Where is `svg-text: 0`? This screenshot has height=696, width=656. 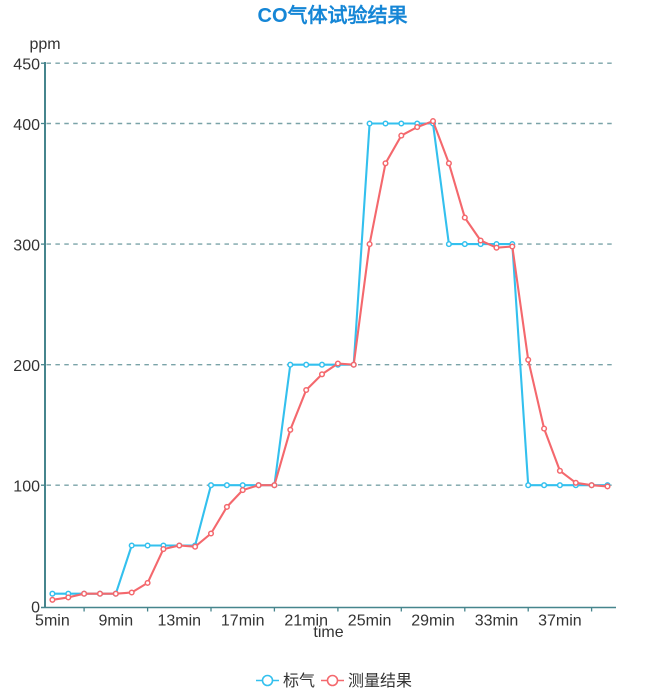 svg-text: 0 is located at coordinates (35, 607).